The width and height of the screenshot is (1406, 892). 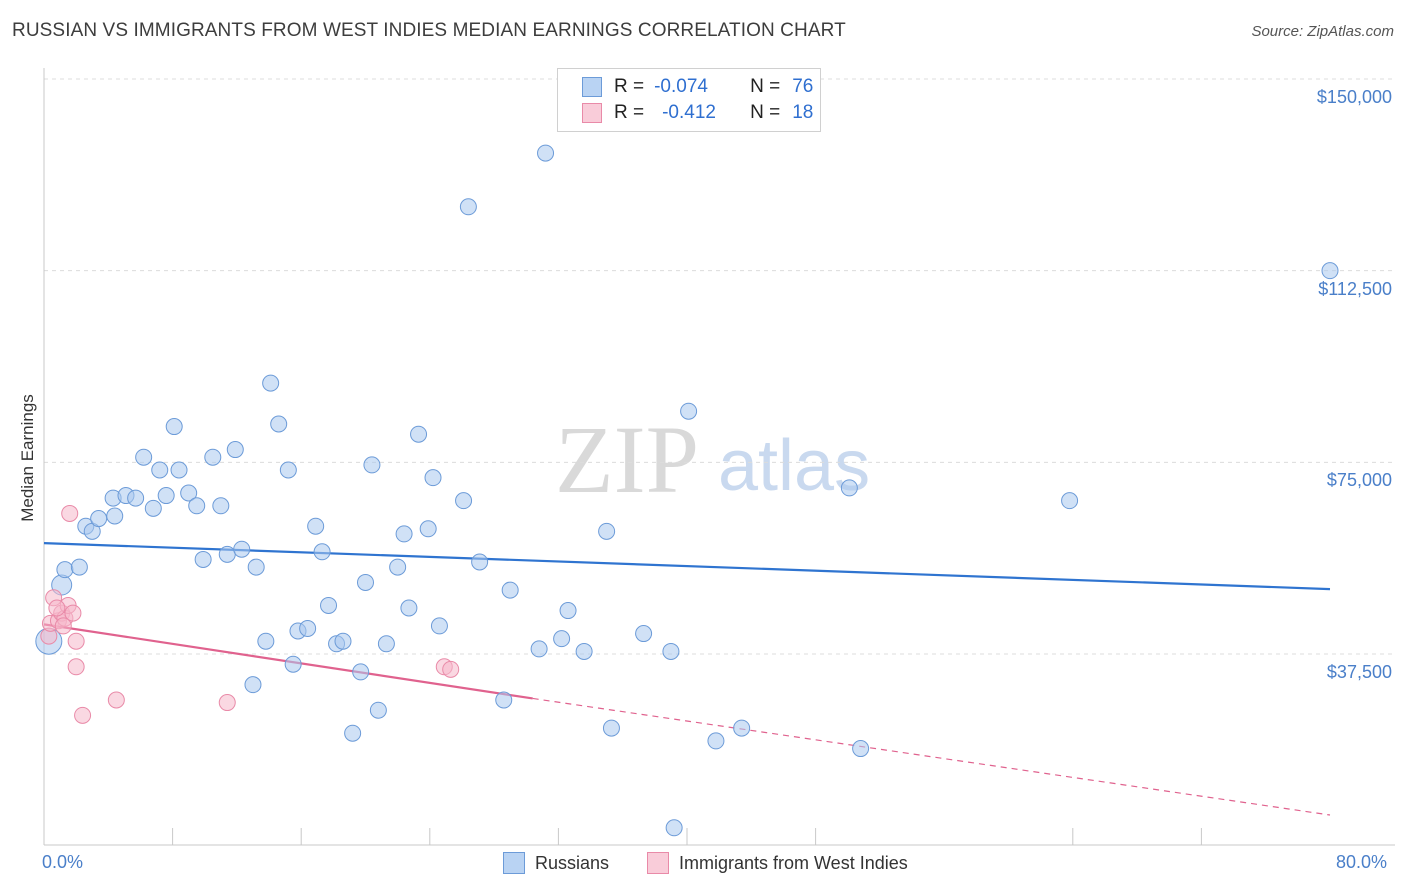 I want to click on legend-r-value: -0.074, so click(x=681, y=86).